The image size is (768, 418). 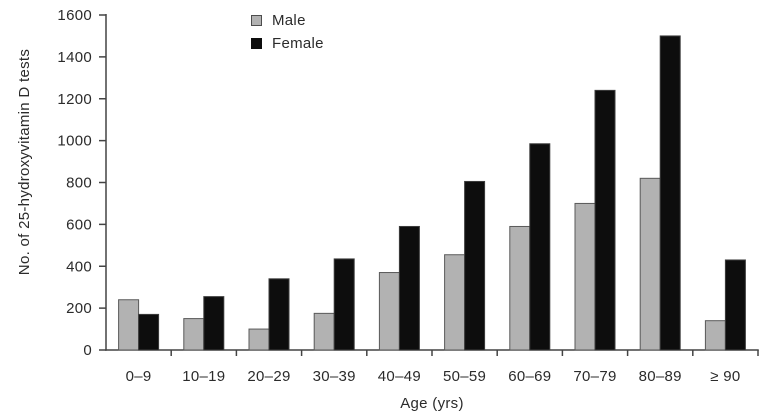 I want to click on legend-item-female: Female, so click(x=287, y=43).